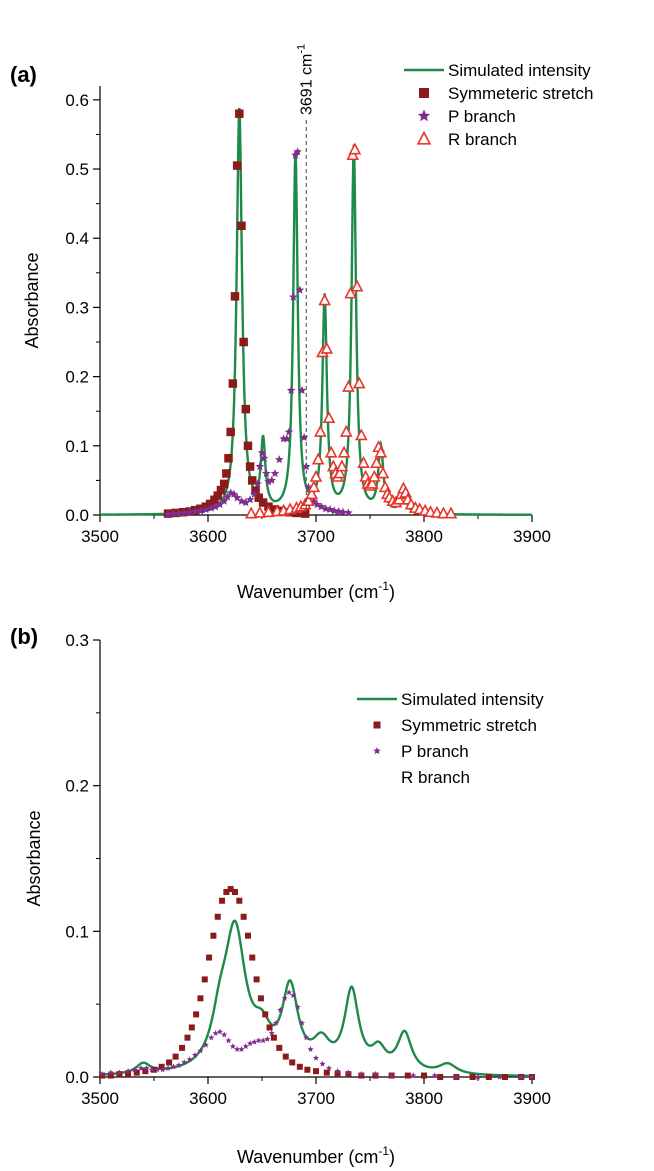 The height and width of the screenshot is (1171, 654). Describe the element at coordinates (77, 786) in the screenshot. I see `y-tick-label: 0.2` at that location.